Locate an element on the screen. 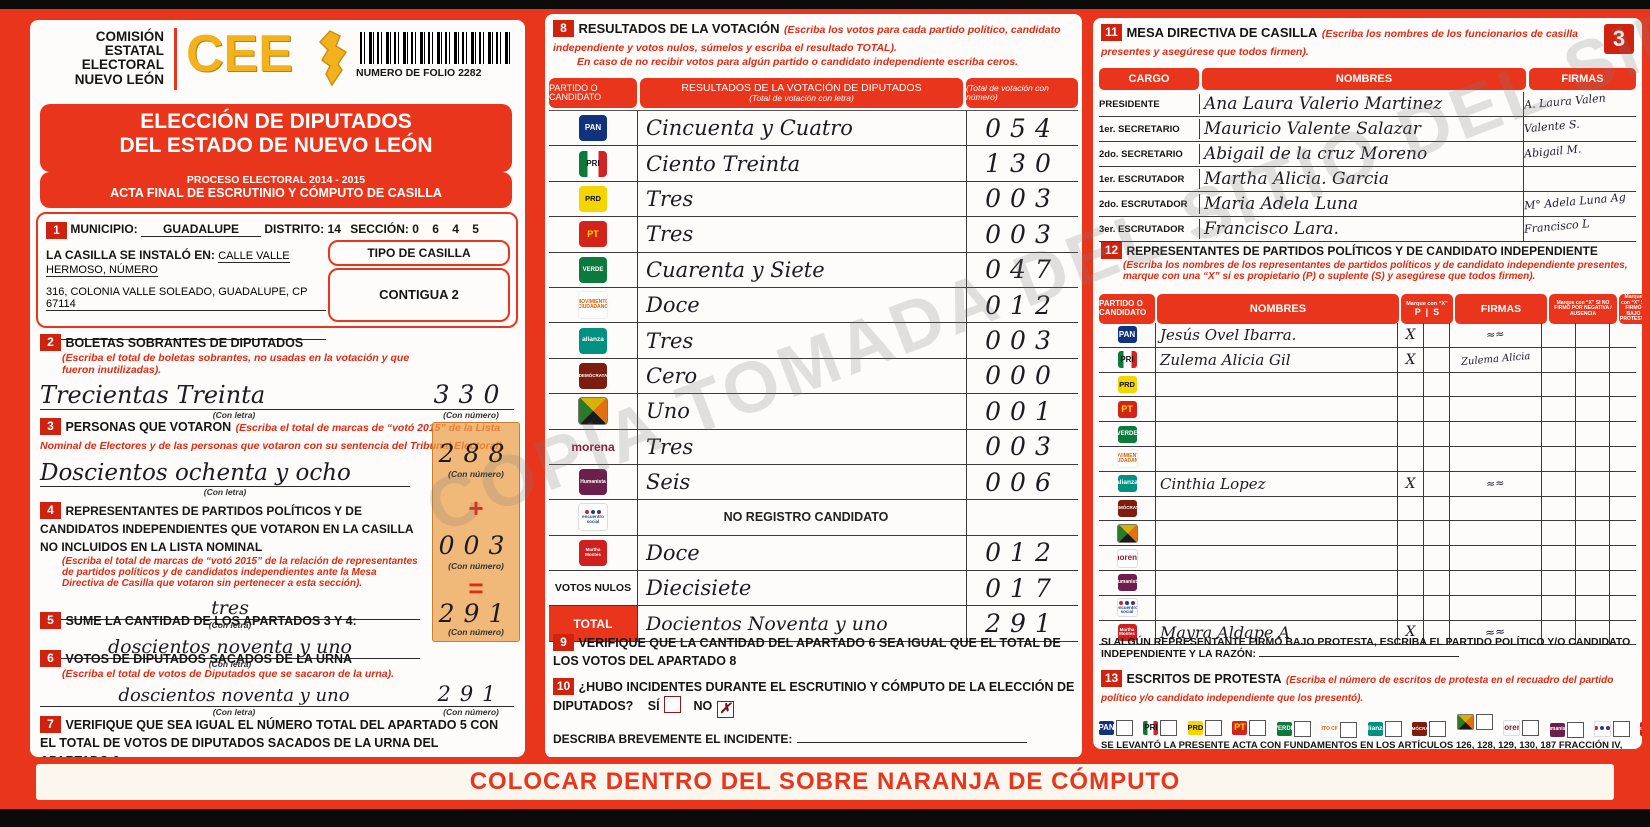 This screenshot has height=827, width=1650. section-8-badge: 8 is located at coordinates (563, 28).